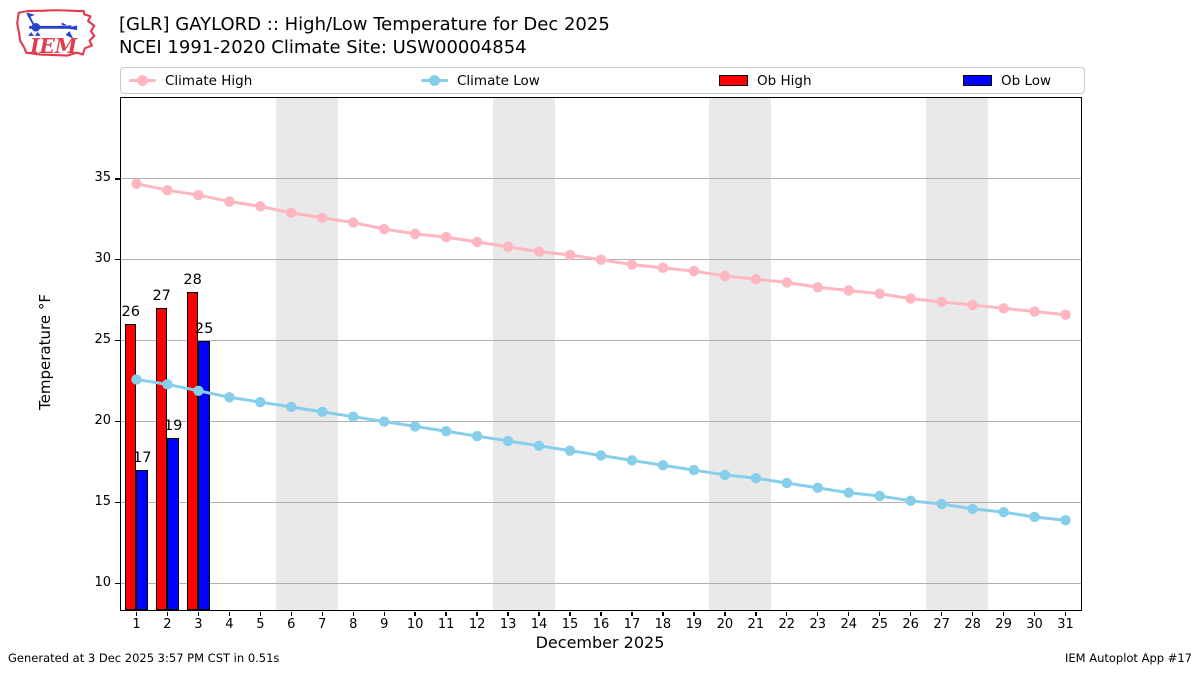 This screenshot has width=1200, height=675. I want to click on climate-high-line-swatch-icon, so click(142, 80).